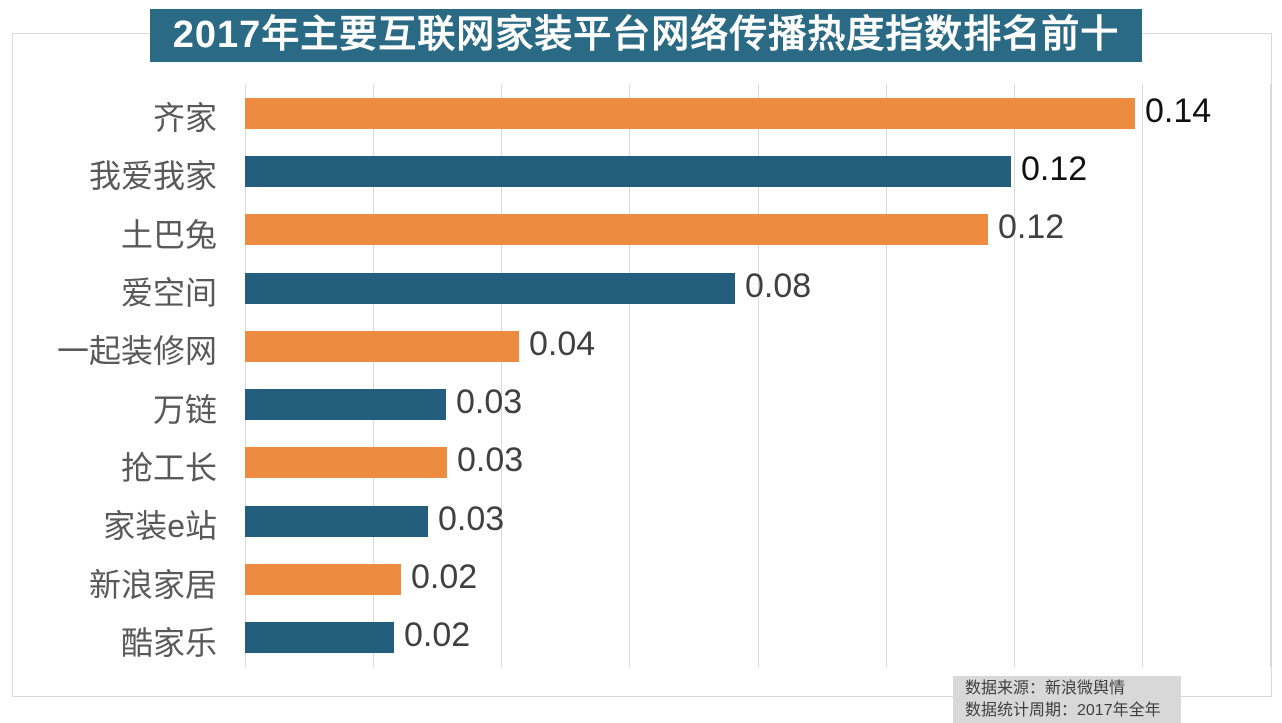  I want to click on category-label: 齐家, so click(184, 118).